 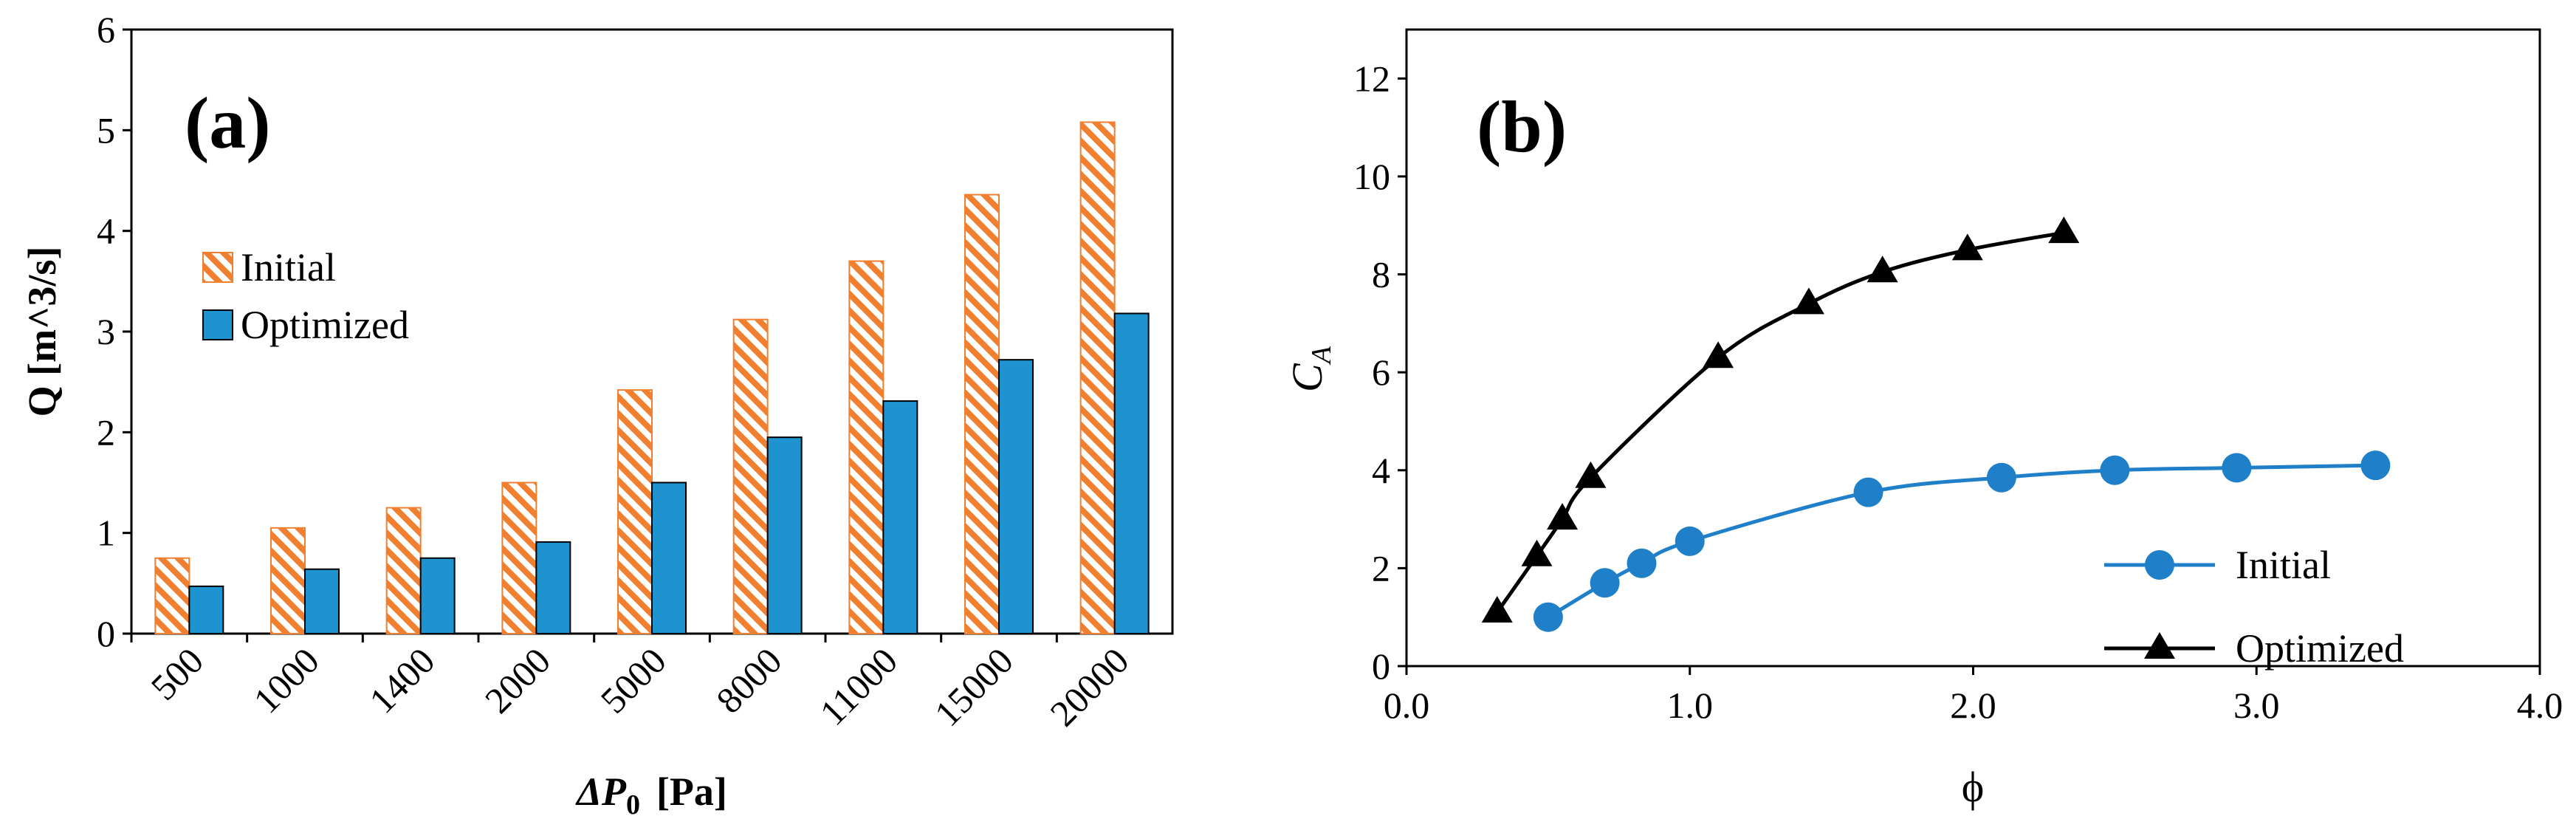 I want to click on chart-a-x-axis-label: ΔP0 [Pa], so click(x=651, y=795).